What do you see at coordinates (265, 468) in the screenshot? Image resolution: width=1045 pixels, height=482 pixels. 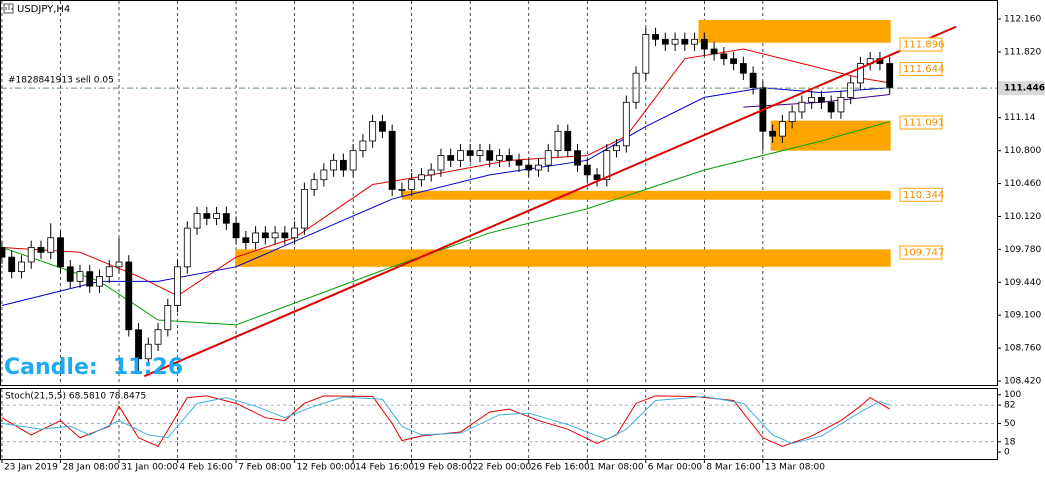 I see `x-tick-label: 7 Feb 08:00` at bounding box center [265, 468].